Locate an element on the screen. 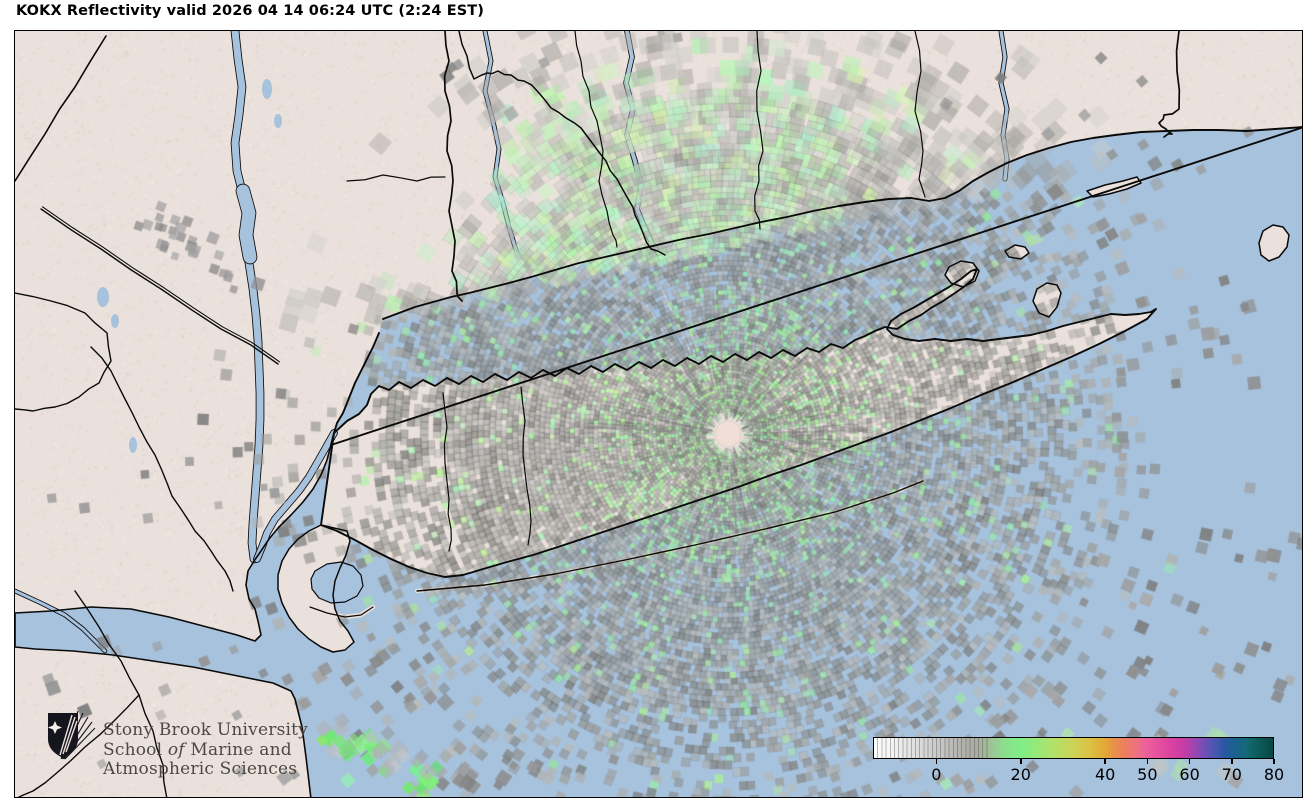 This screenshot has width=1316, height=811. sbu-line2: School of Marine and is located at coordinates (197, 749).